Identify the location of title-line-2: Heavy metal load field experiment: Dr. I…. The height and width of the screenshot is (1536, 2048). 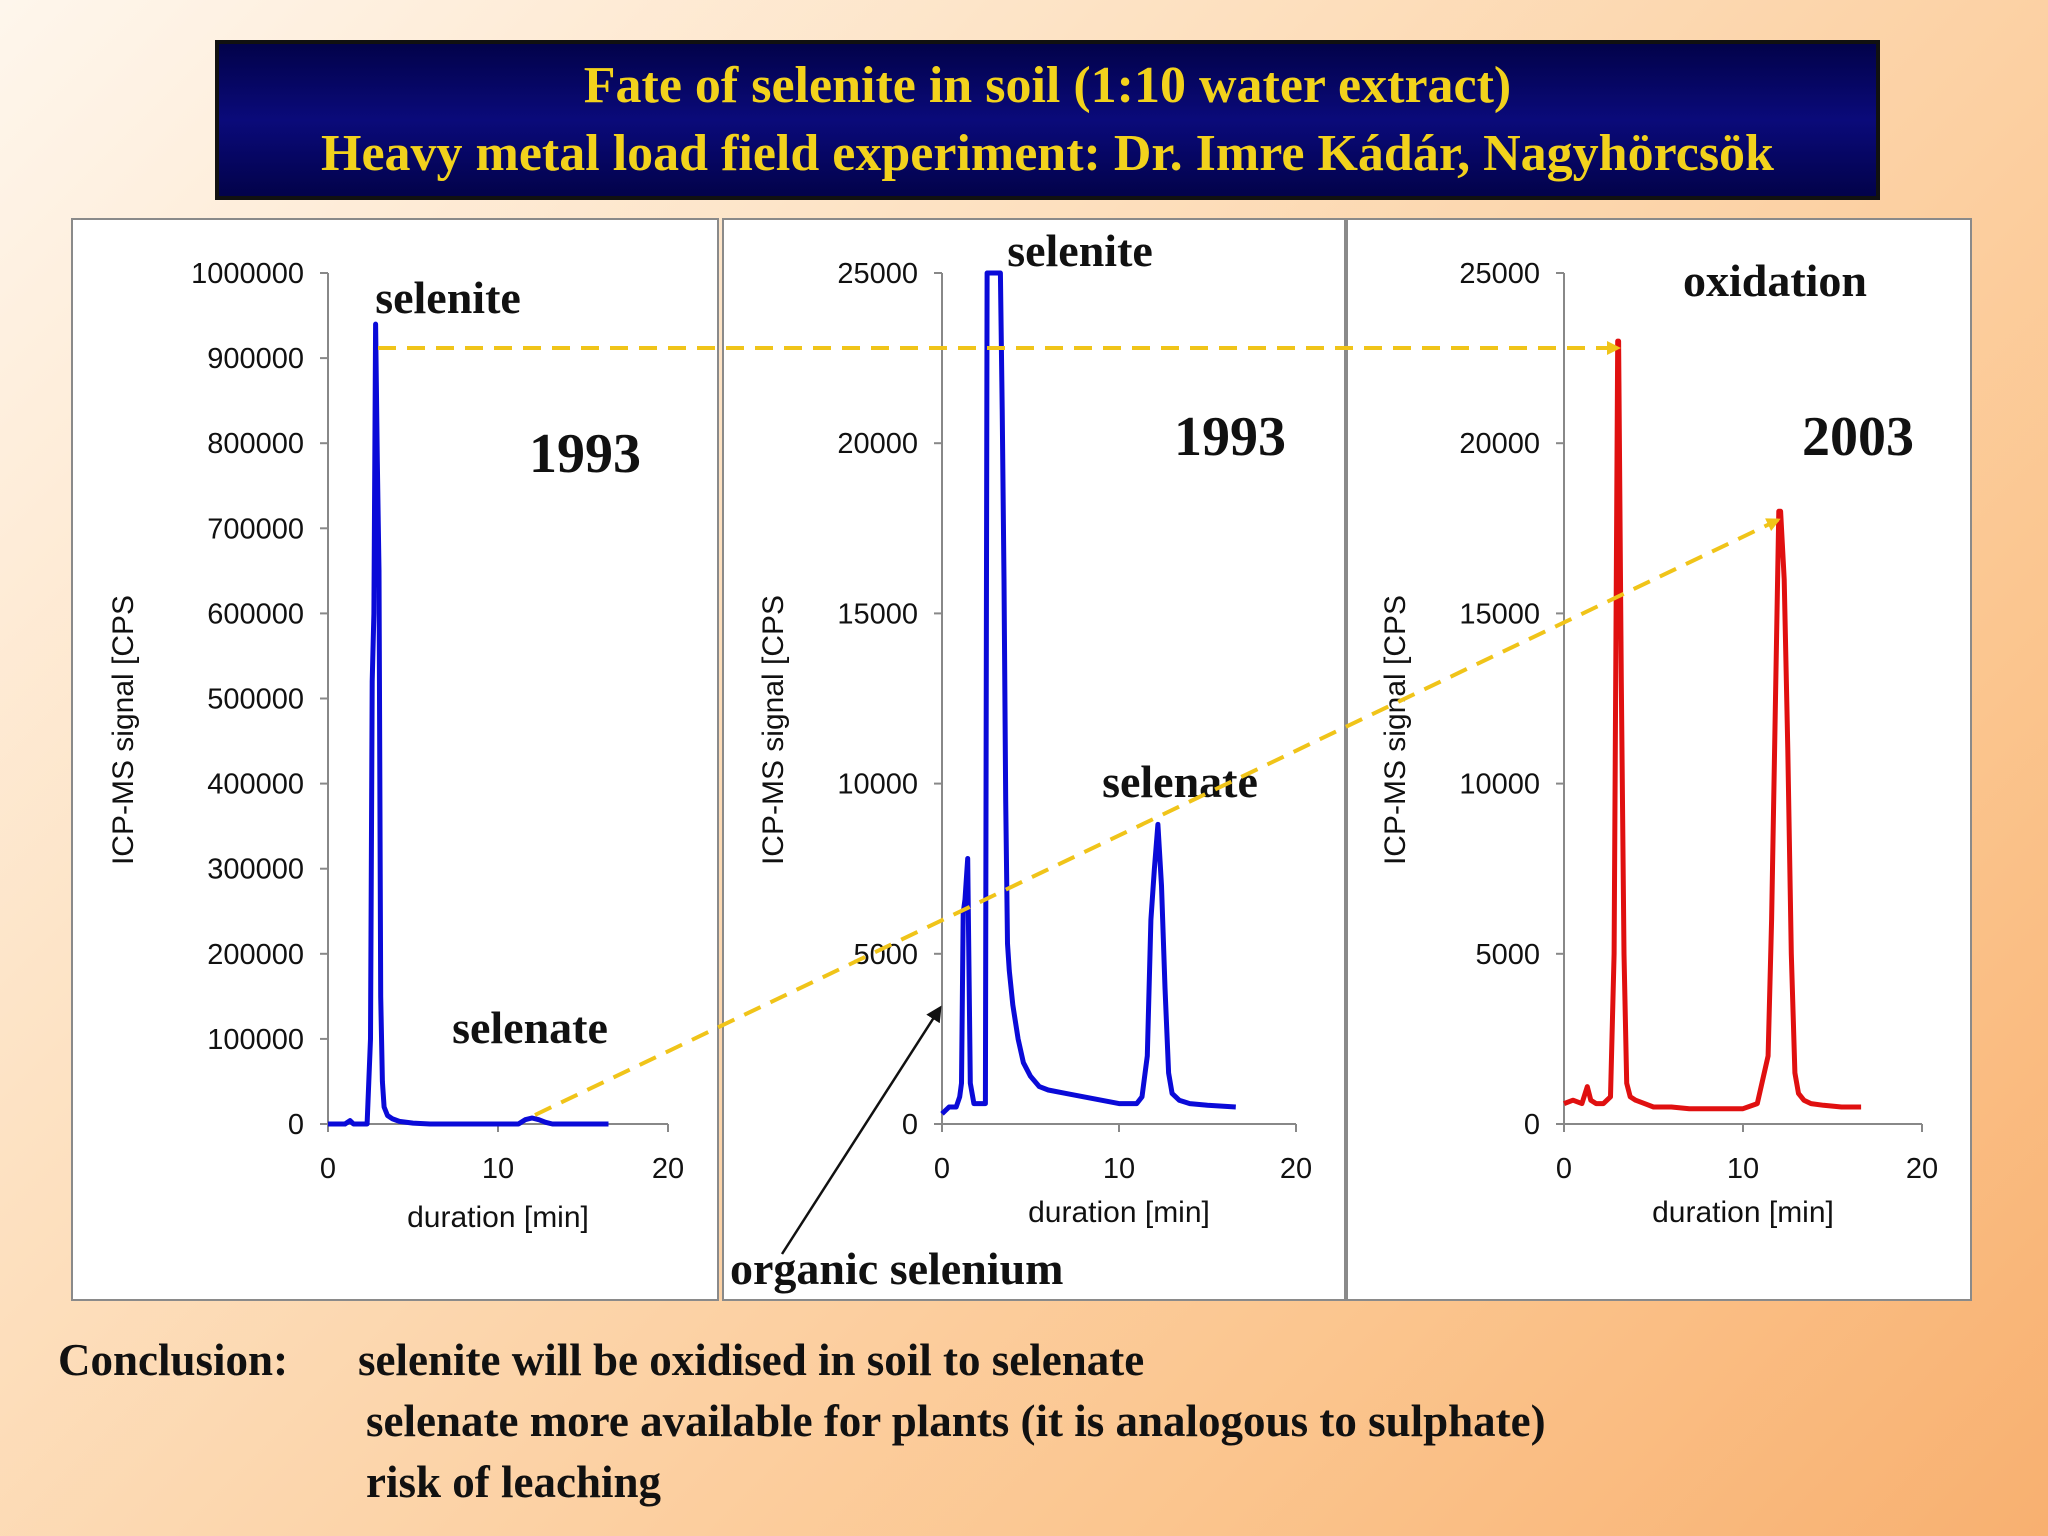
(1047, 153).